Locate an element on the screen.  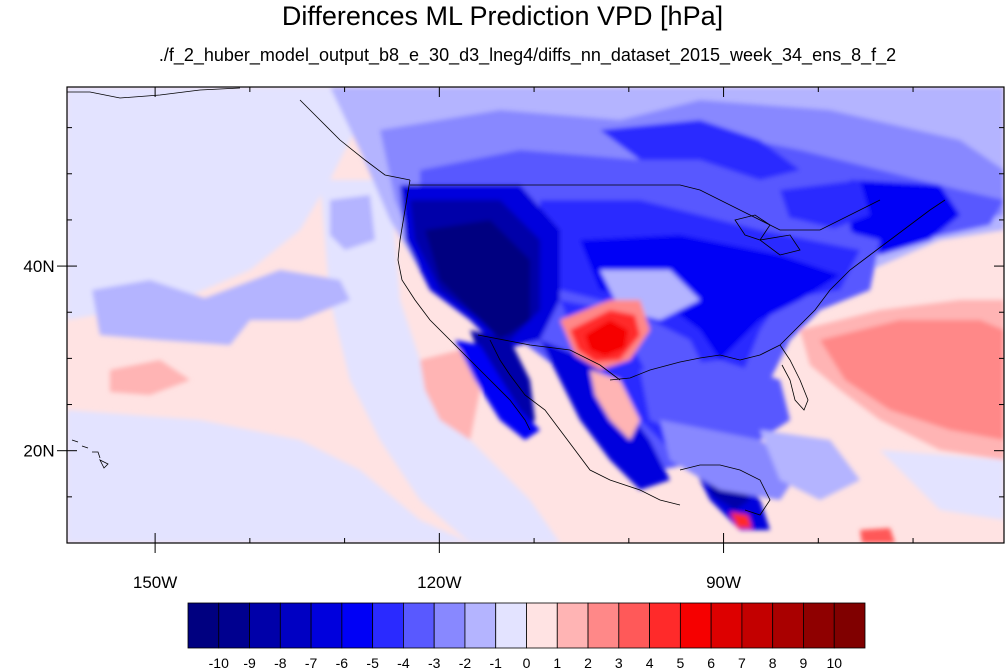
colorbar-level-label: -4 is located at coordinates (403, 663).